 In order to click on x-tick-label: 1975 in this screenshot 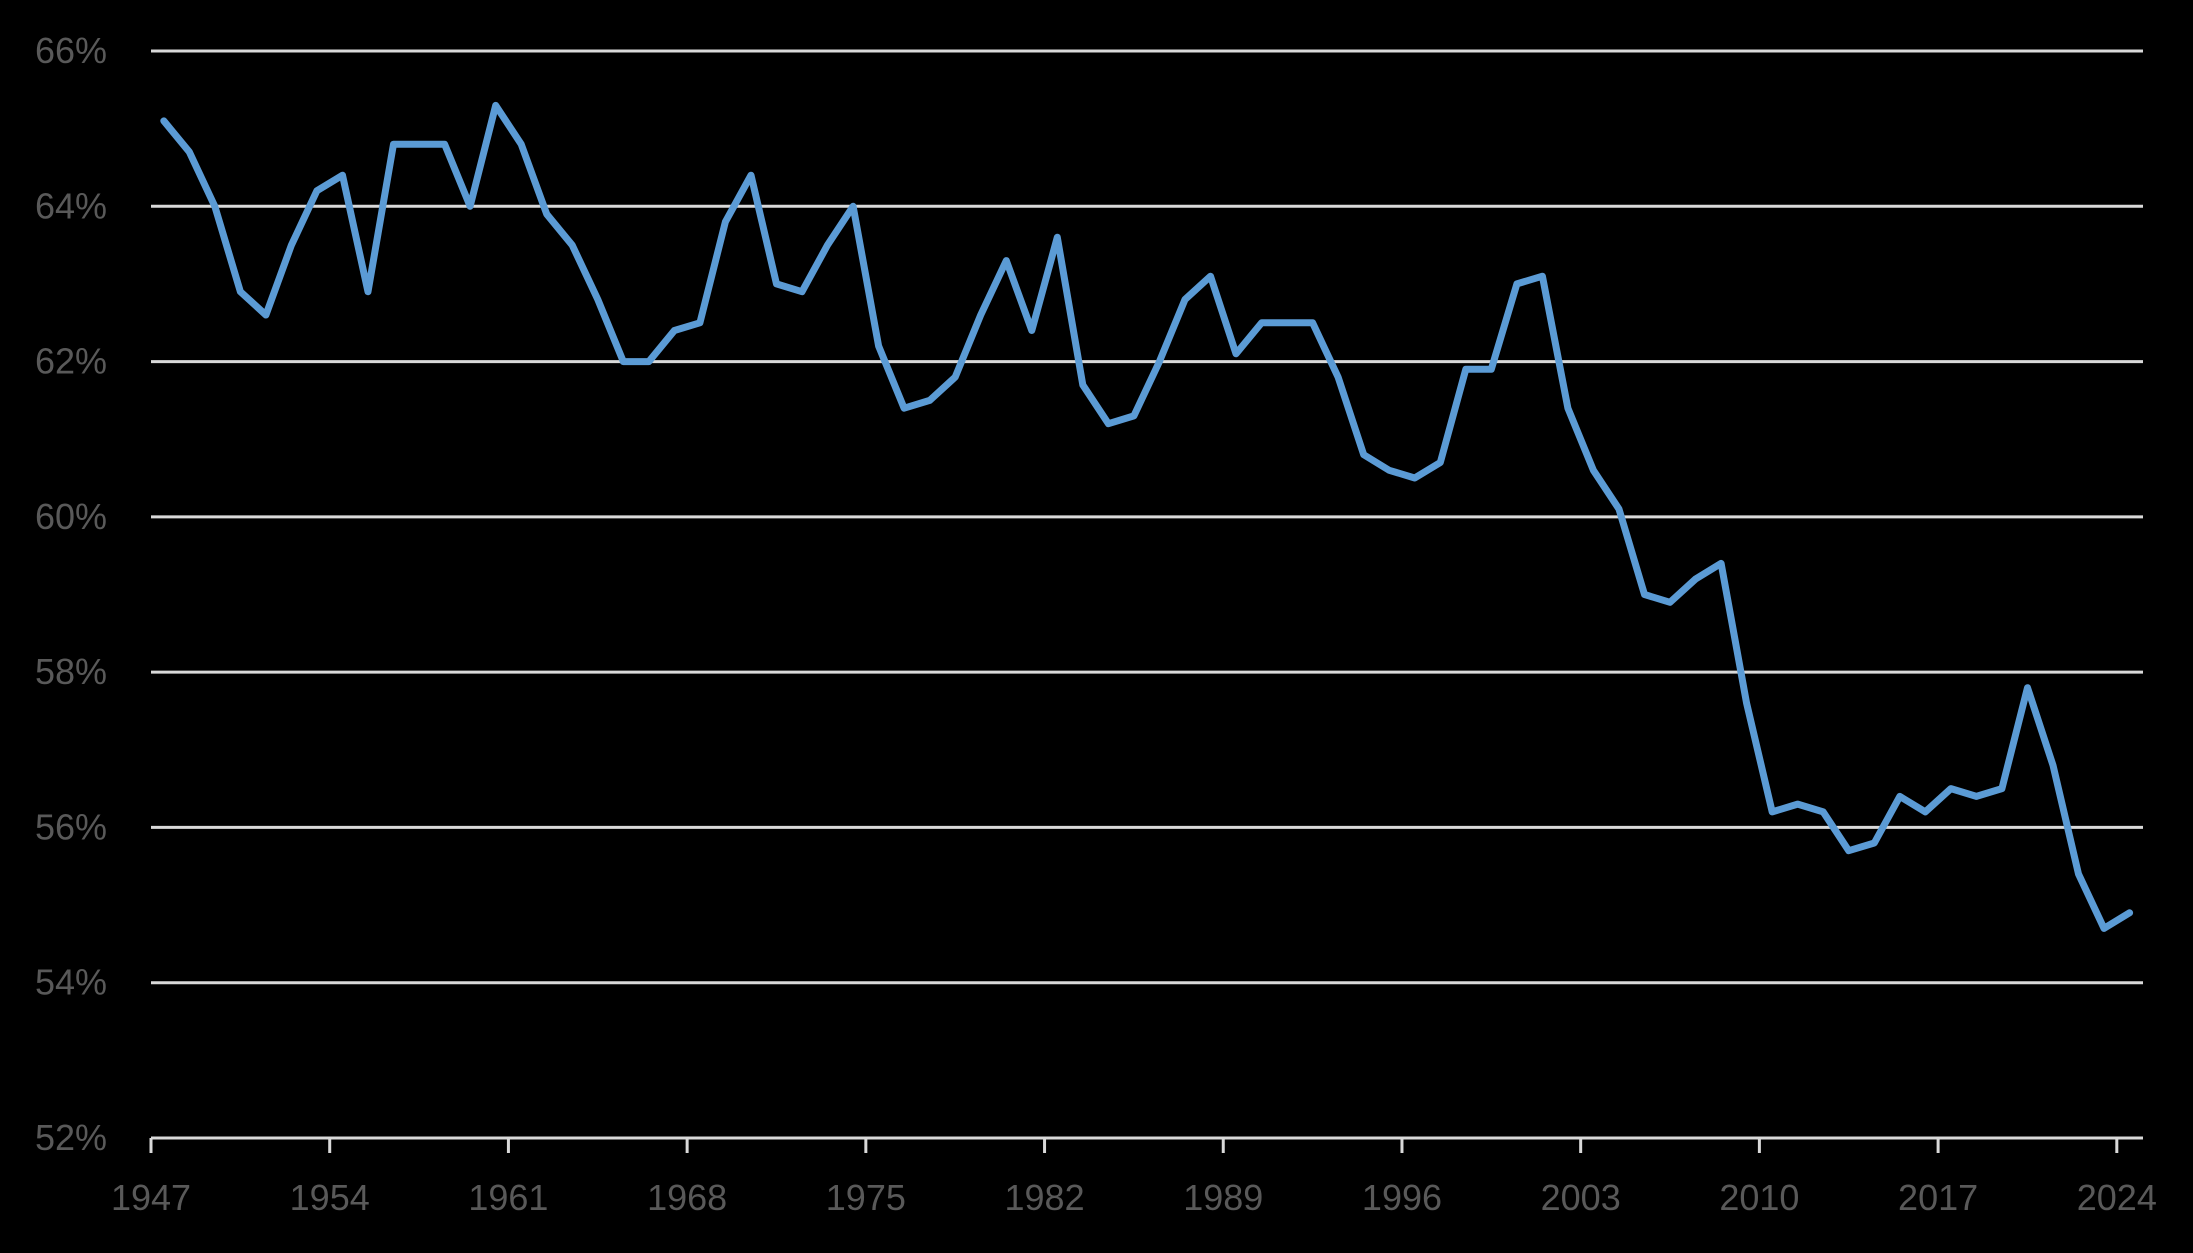, I will do `click(866, 1197)`.